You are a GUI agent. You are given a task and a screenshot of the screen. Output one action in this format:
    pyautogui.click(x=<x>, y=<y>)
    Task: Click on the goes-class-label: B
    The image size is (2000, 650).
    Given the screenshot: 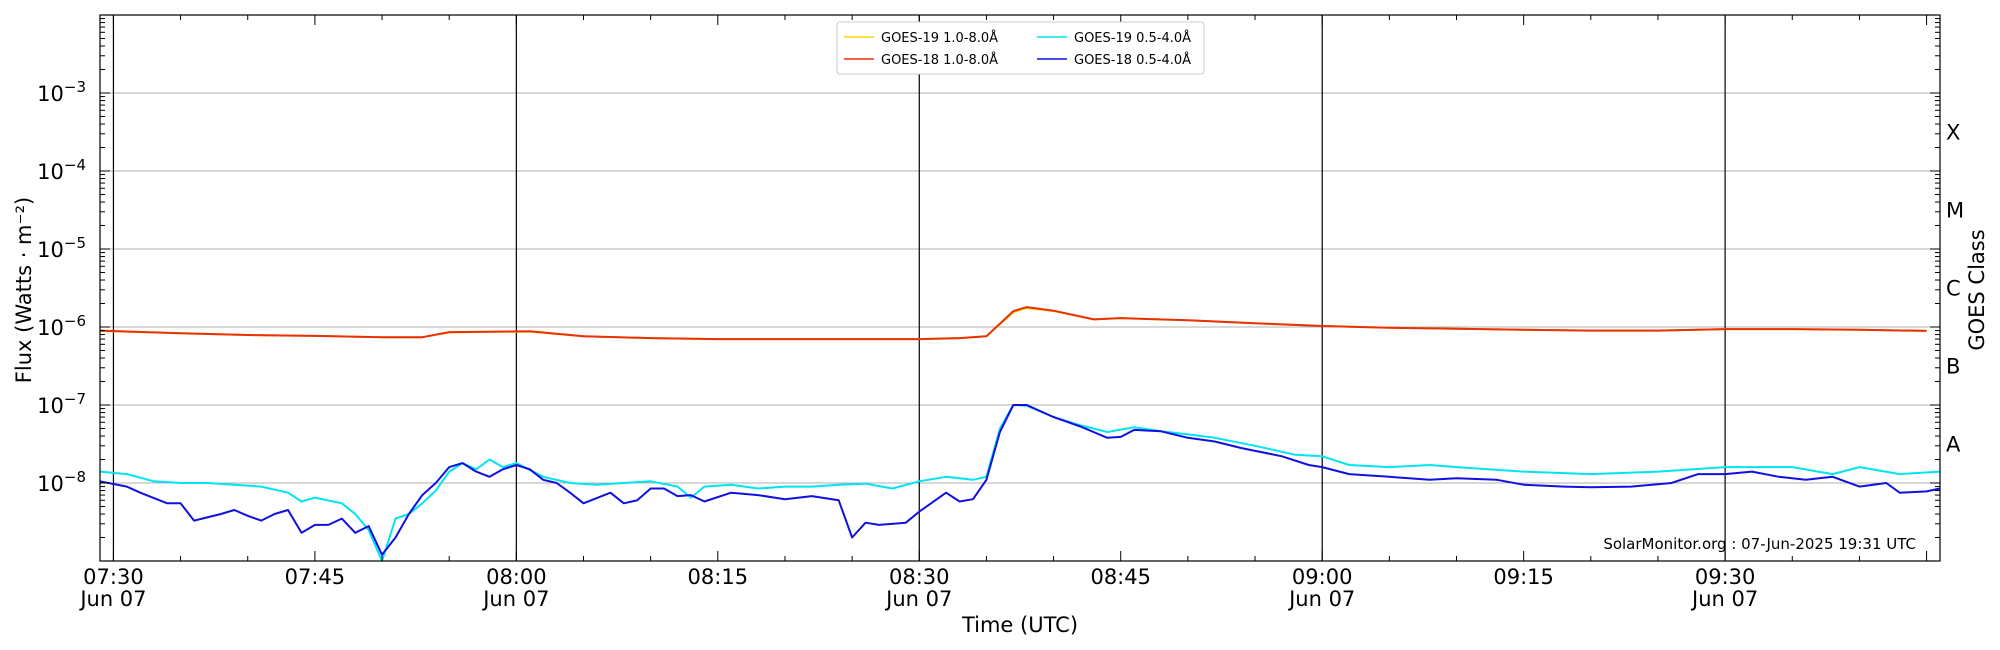 What is the action you would take?
    pyautogui.click(x=1953, y=367)
    